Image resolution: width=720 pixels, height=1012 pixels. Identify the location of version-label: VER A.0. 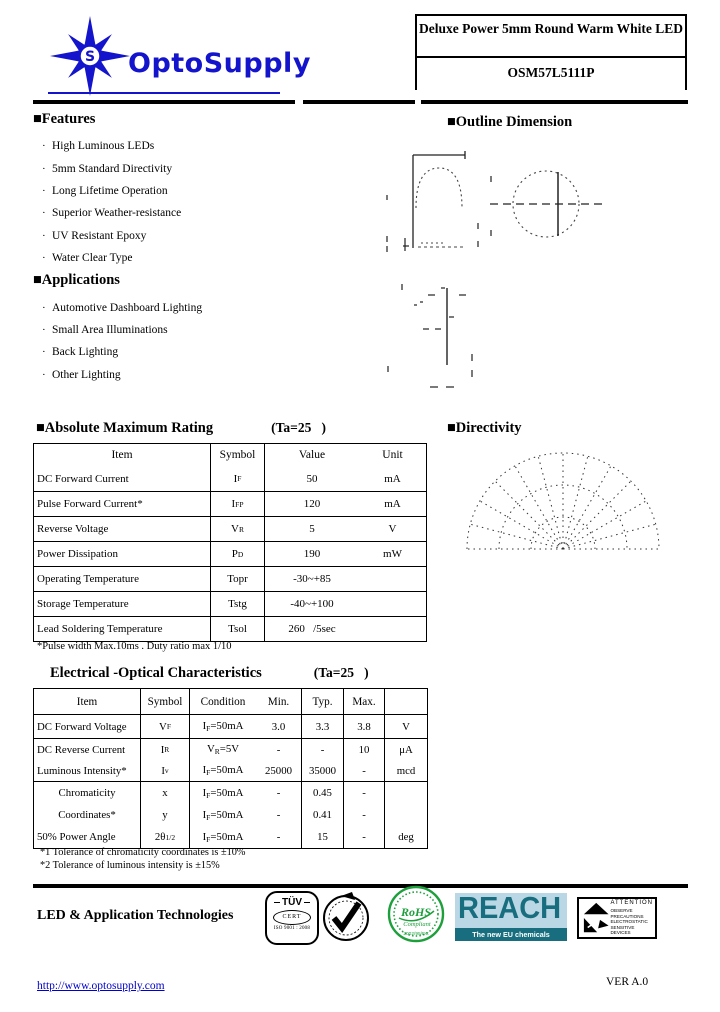
(627, 982).